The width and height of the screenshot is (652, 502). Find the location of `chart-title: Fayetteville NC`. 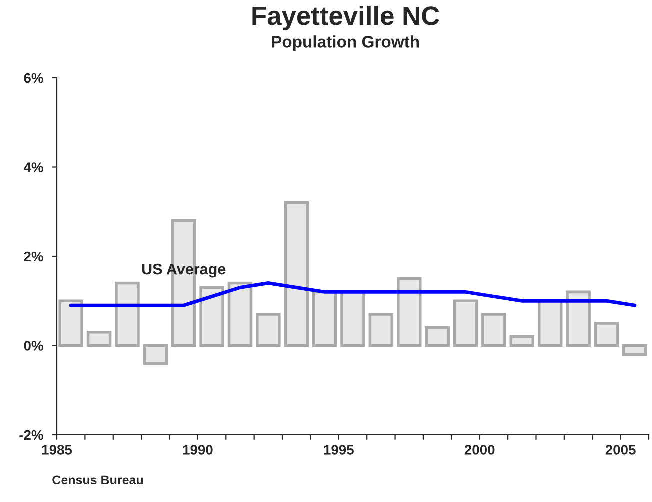

chart-title: Fayetteville NC is located at coordinates (346, 18).